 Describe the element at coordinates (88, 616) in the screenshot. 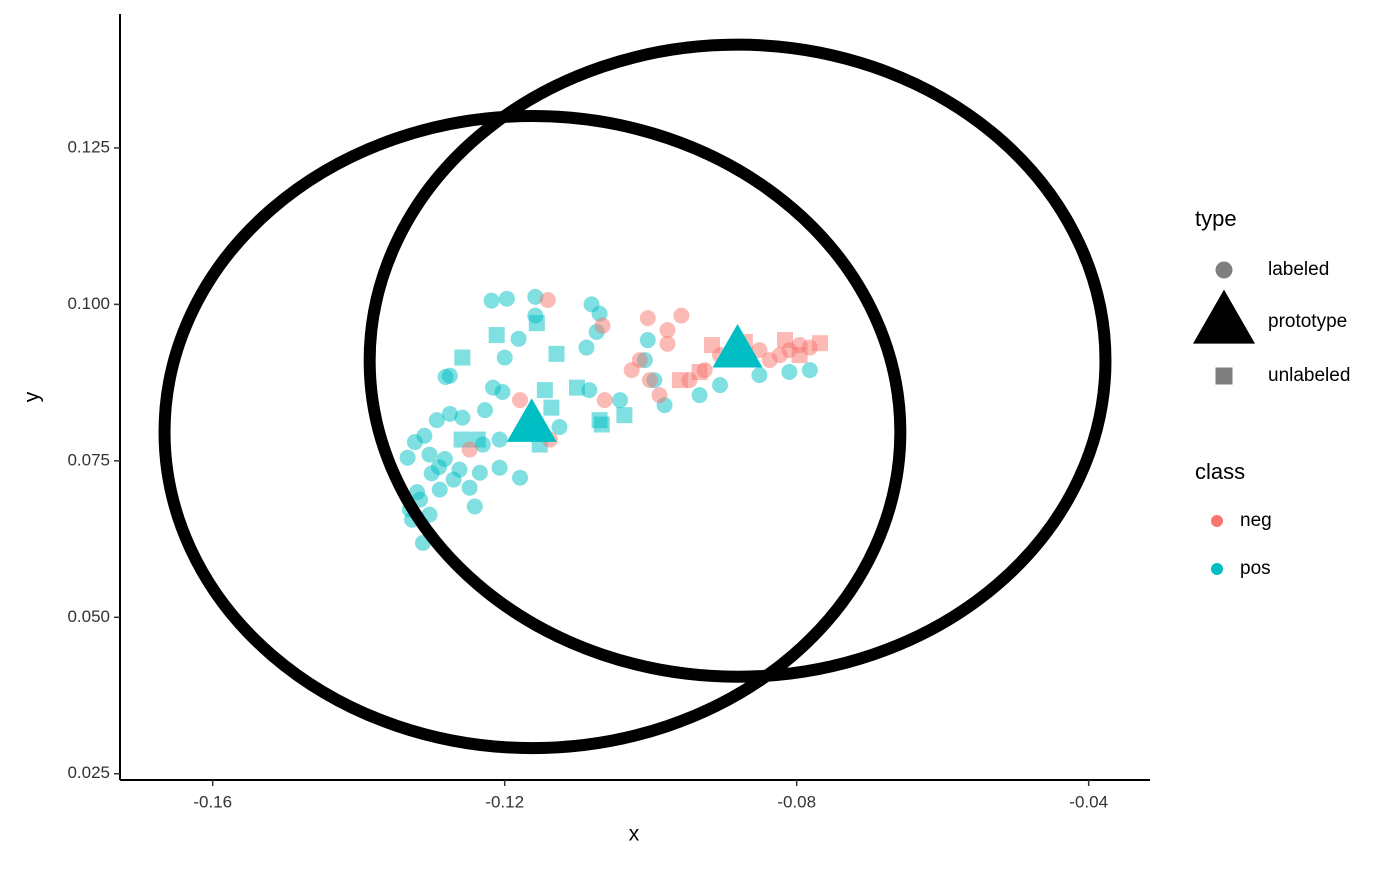

I see `y-tick-label: 0.050` at that location.